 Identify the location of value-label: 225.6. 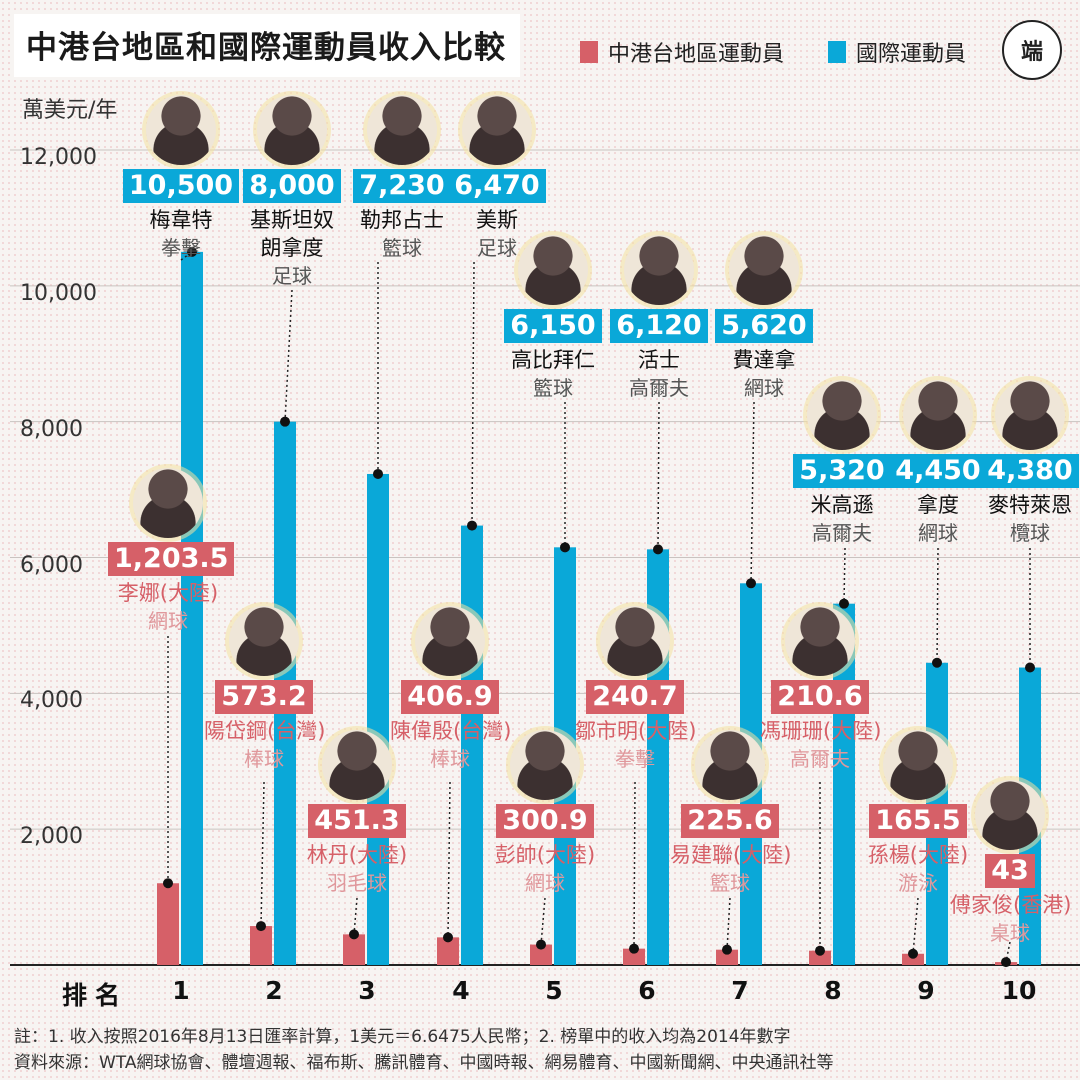
(730, 821).